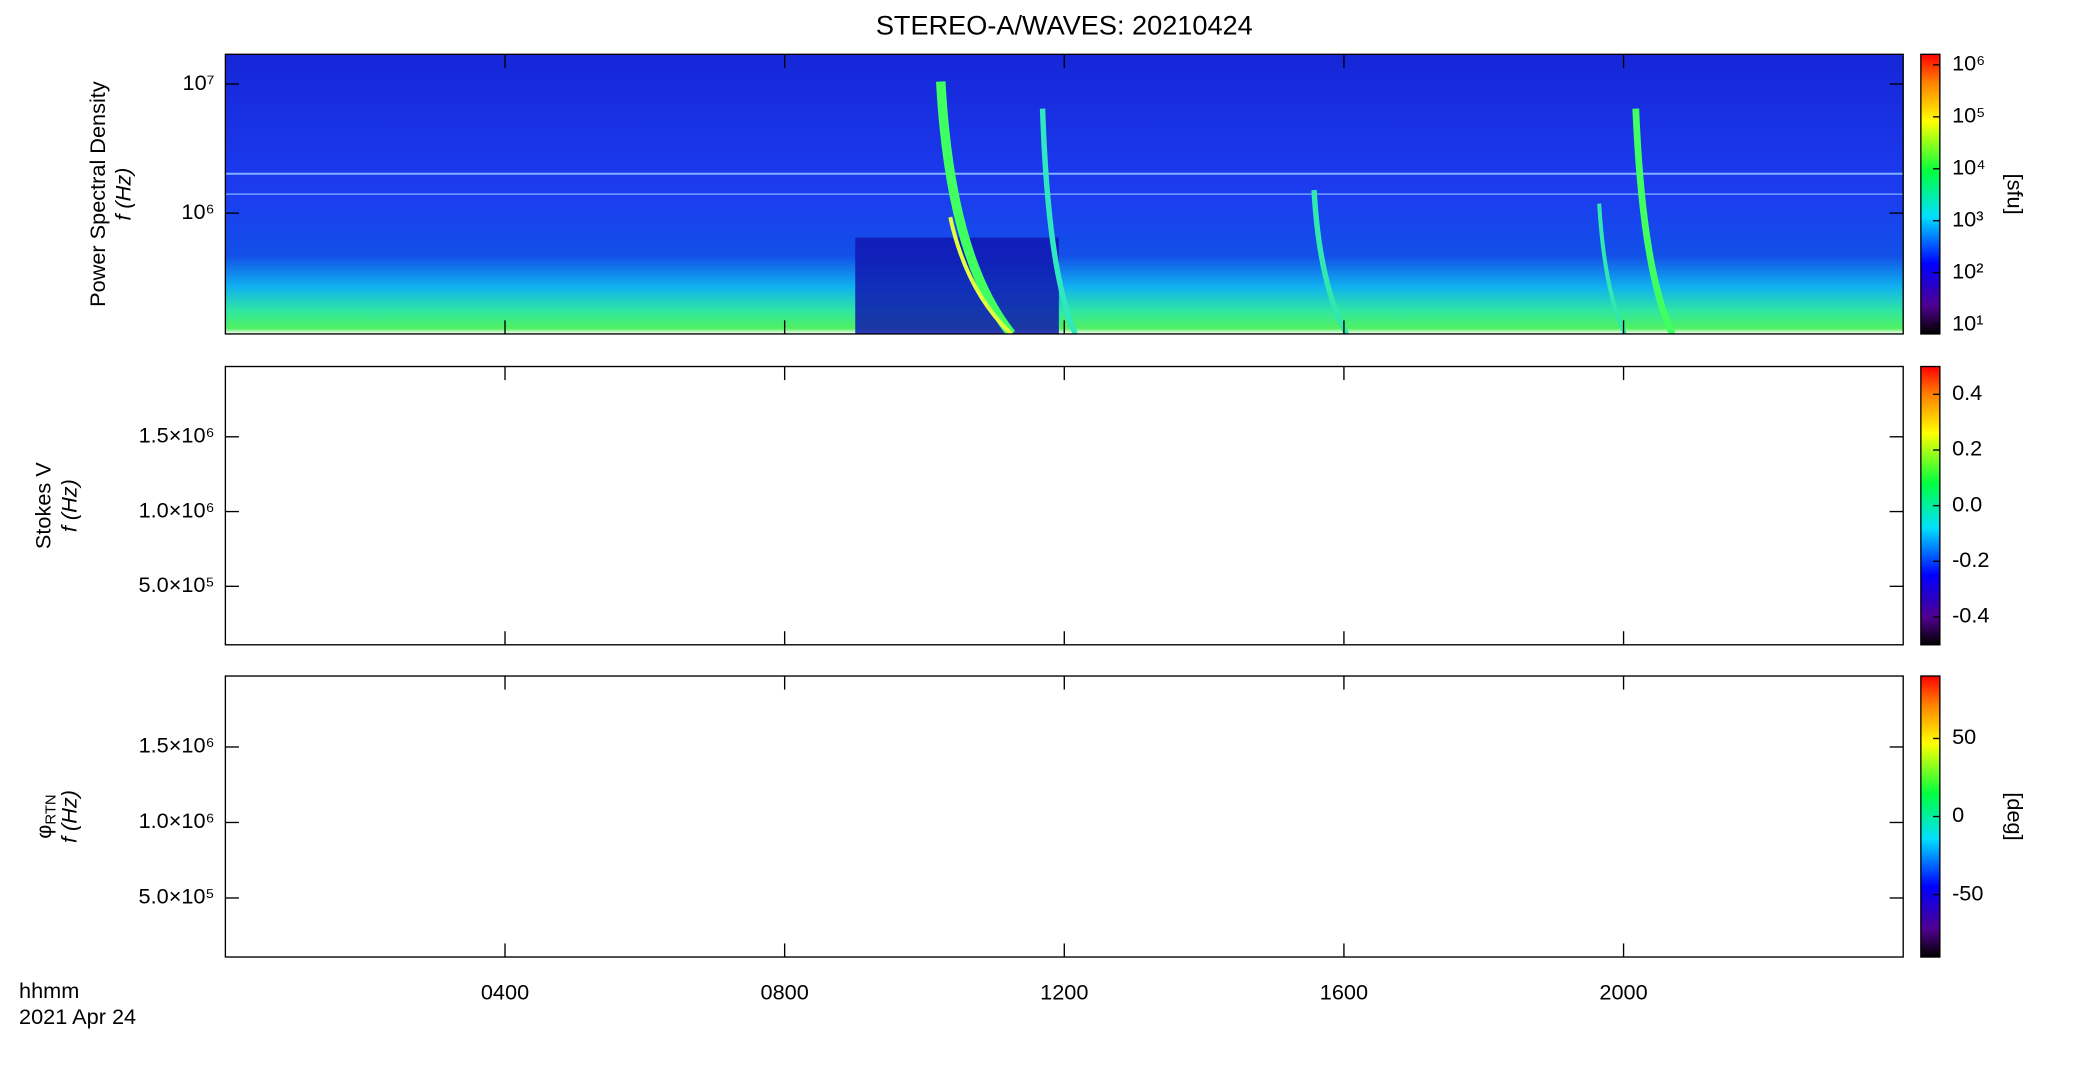  What do you see at coordinates (1968, 166) in the screenshot?
I see `colorbar-tick-label: 10⁴` at bounding box center [1968, 166].